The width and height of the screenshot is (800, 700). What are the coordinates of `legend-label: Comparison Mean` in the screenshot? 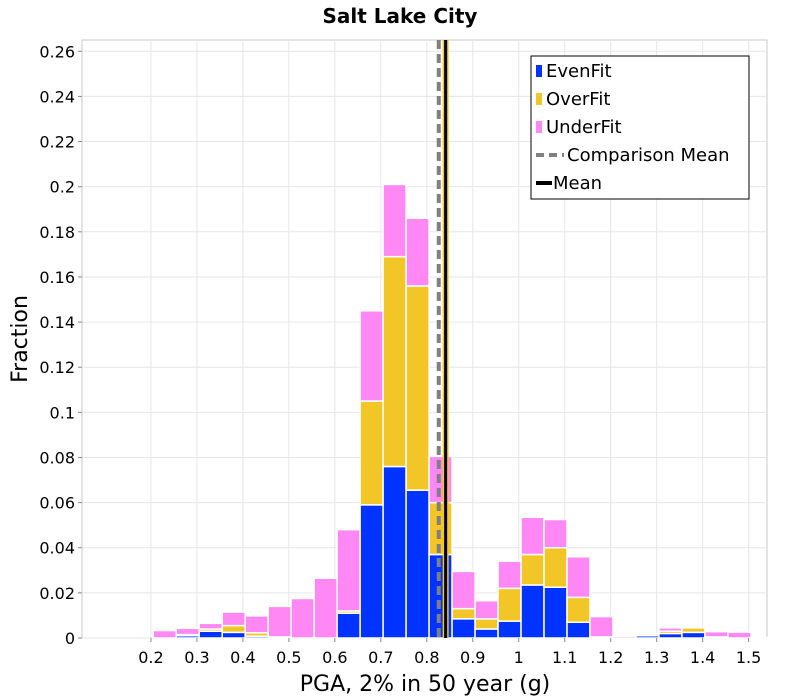 It's located at (648, 155).